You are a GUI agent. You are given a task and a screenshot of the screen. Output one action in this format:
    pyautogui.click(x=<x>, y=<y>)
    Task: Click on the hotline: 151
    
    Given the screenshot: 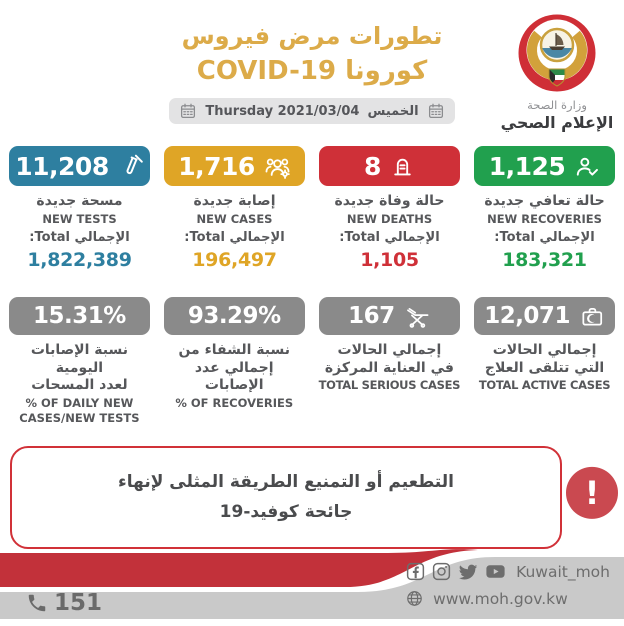 What is the action you would take?
    pyautogui.click(x=64, y=603)
    